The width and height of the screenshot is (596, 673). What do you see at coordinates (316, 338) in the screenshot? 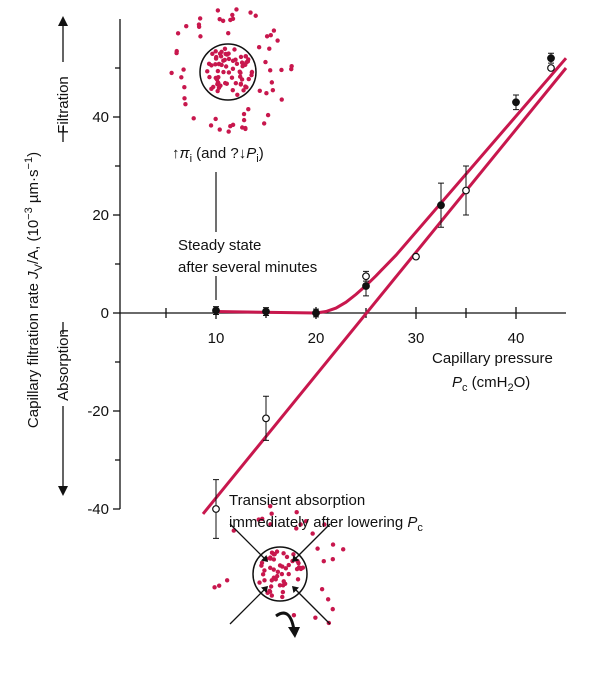
I see `x-tick-label: 20` at bounding box center [316, 338].